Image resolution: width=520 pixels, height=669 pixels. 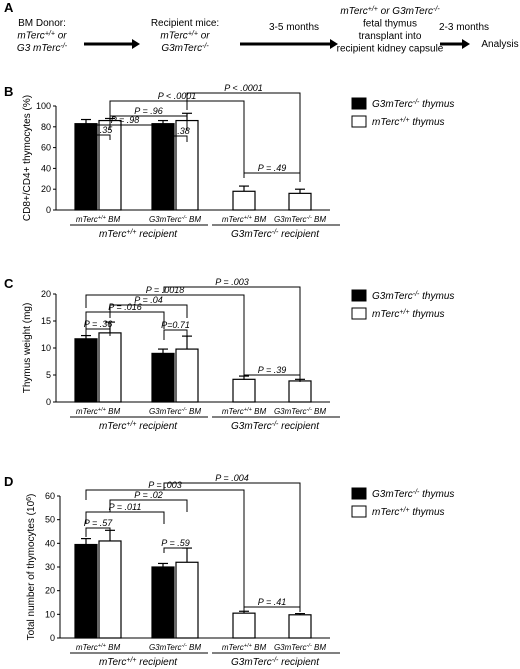 What do you see at coordinates (390, 24) in the screenshot?
I see `panel-a-step-text: fetal thymus` at bounding box center [390, 24].